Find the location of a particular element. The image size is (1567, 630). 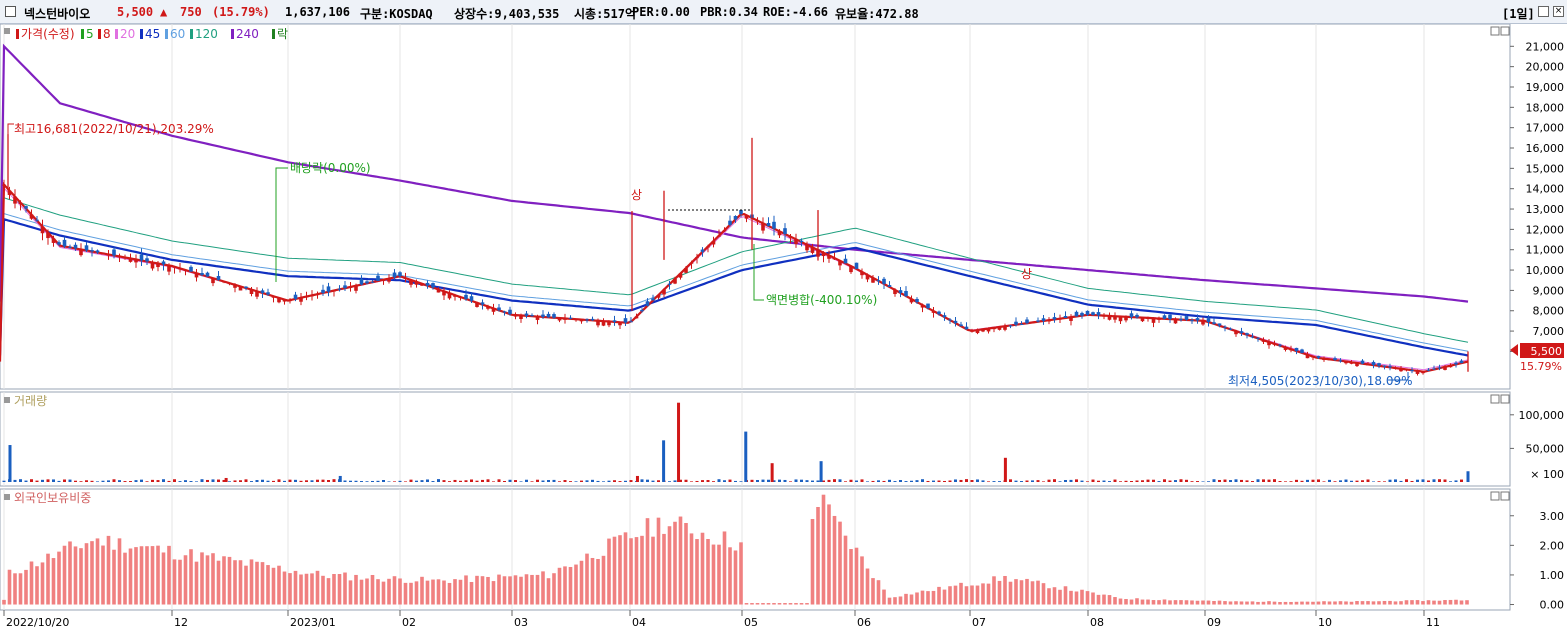

y-tick-label: 20,000 is located at coordinates (1545, 67).